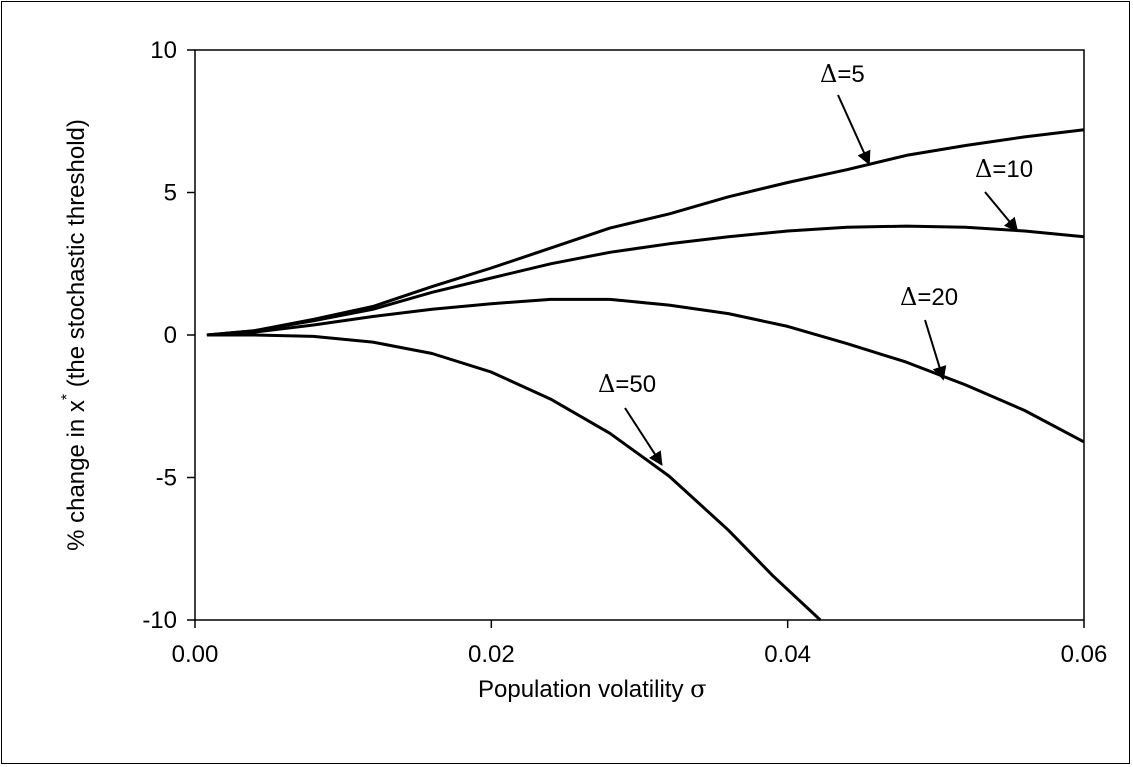 The width and height of the screenshot is (1133, 767). What do you see at coordinates (170, 193) in the screenshot?
I see `y-tick-label: 5` at bounding box center [170, 193].